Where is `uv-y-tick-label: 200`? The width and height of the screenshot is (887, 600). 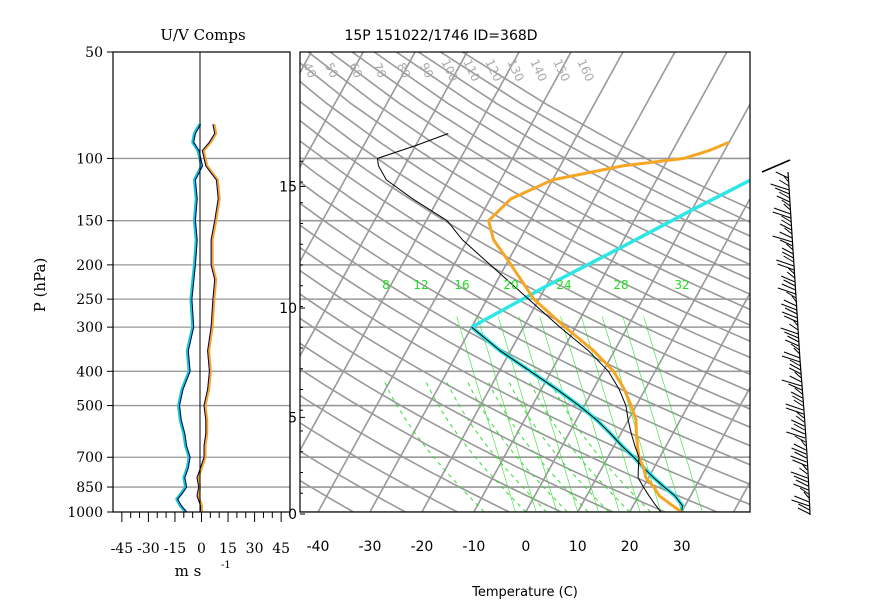 uv-y-tick-label: 200 is located at coordinates (89, 266).